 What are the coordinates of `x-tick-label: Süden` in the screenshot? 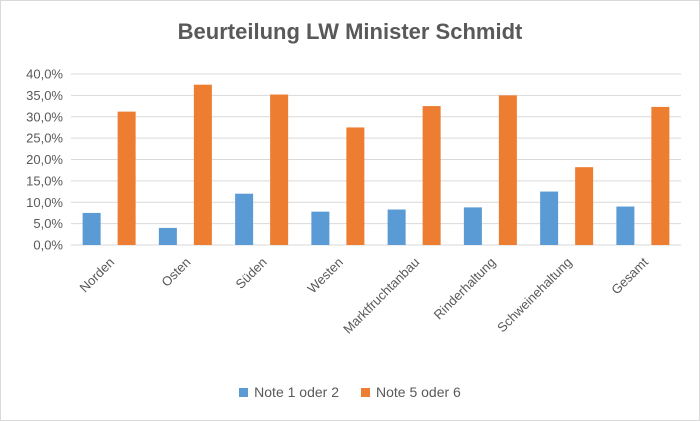 It's located at (251, 273).